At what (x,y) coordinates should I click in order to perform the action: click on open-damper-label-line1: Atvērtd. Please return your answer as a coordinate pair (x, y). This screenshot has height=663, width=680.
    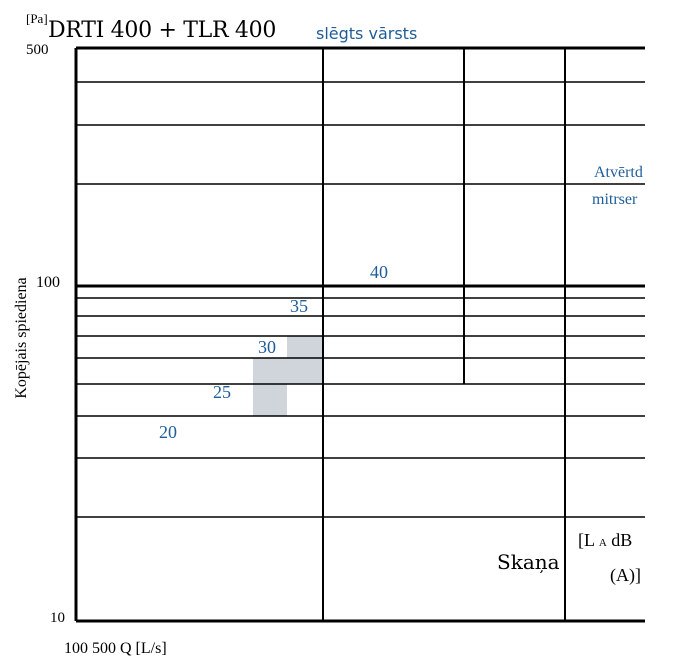
    Looking at the image, I should click on (618, 172).